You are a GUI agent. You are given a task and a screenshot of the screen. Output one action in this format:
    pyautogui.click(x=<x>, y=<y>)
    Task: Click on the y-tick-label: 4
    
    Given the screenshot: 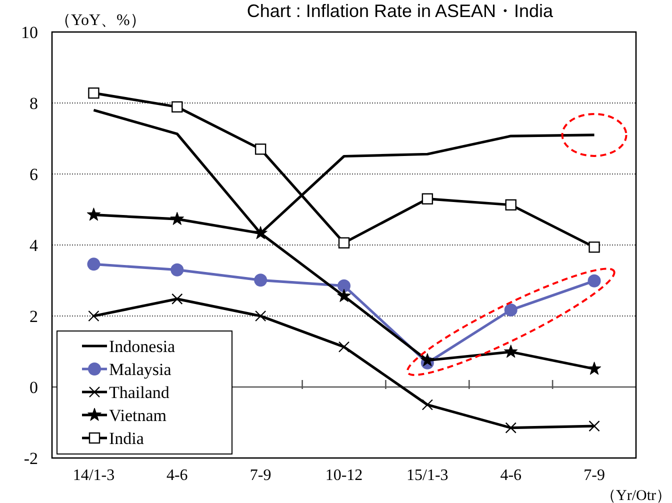 What is the action you would take?
    pyautogui.click(x=34, y=245)
    